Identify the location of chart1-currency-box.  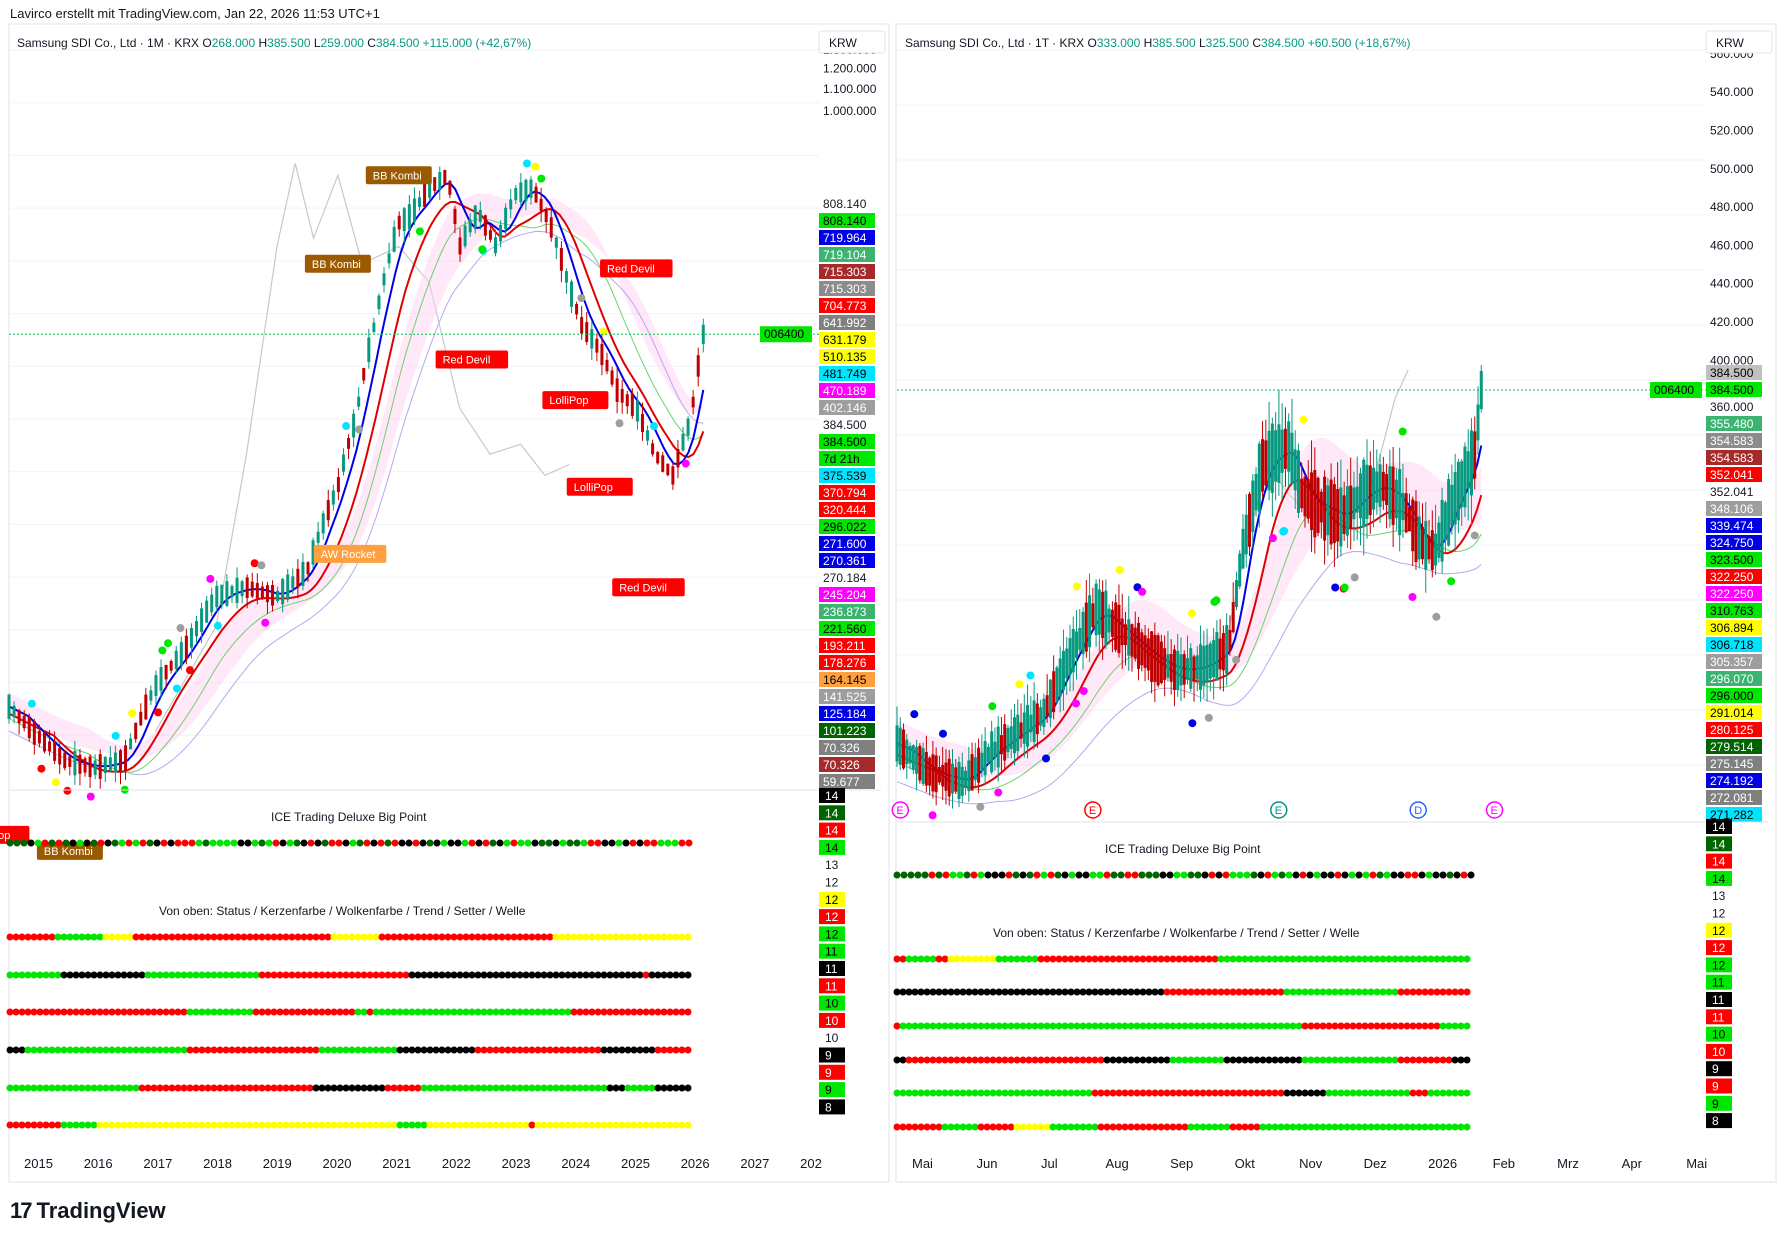
(852, 42).